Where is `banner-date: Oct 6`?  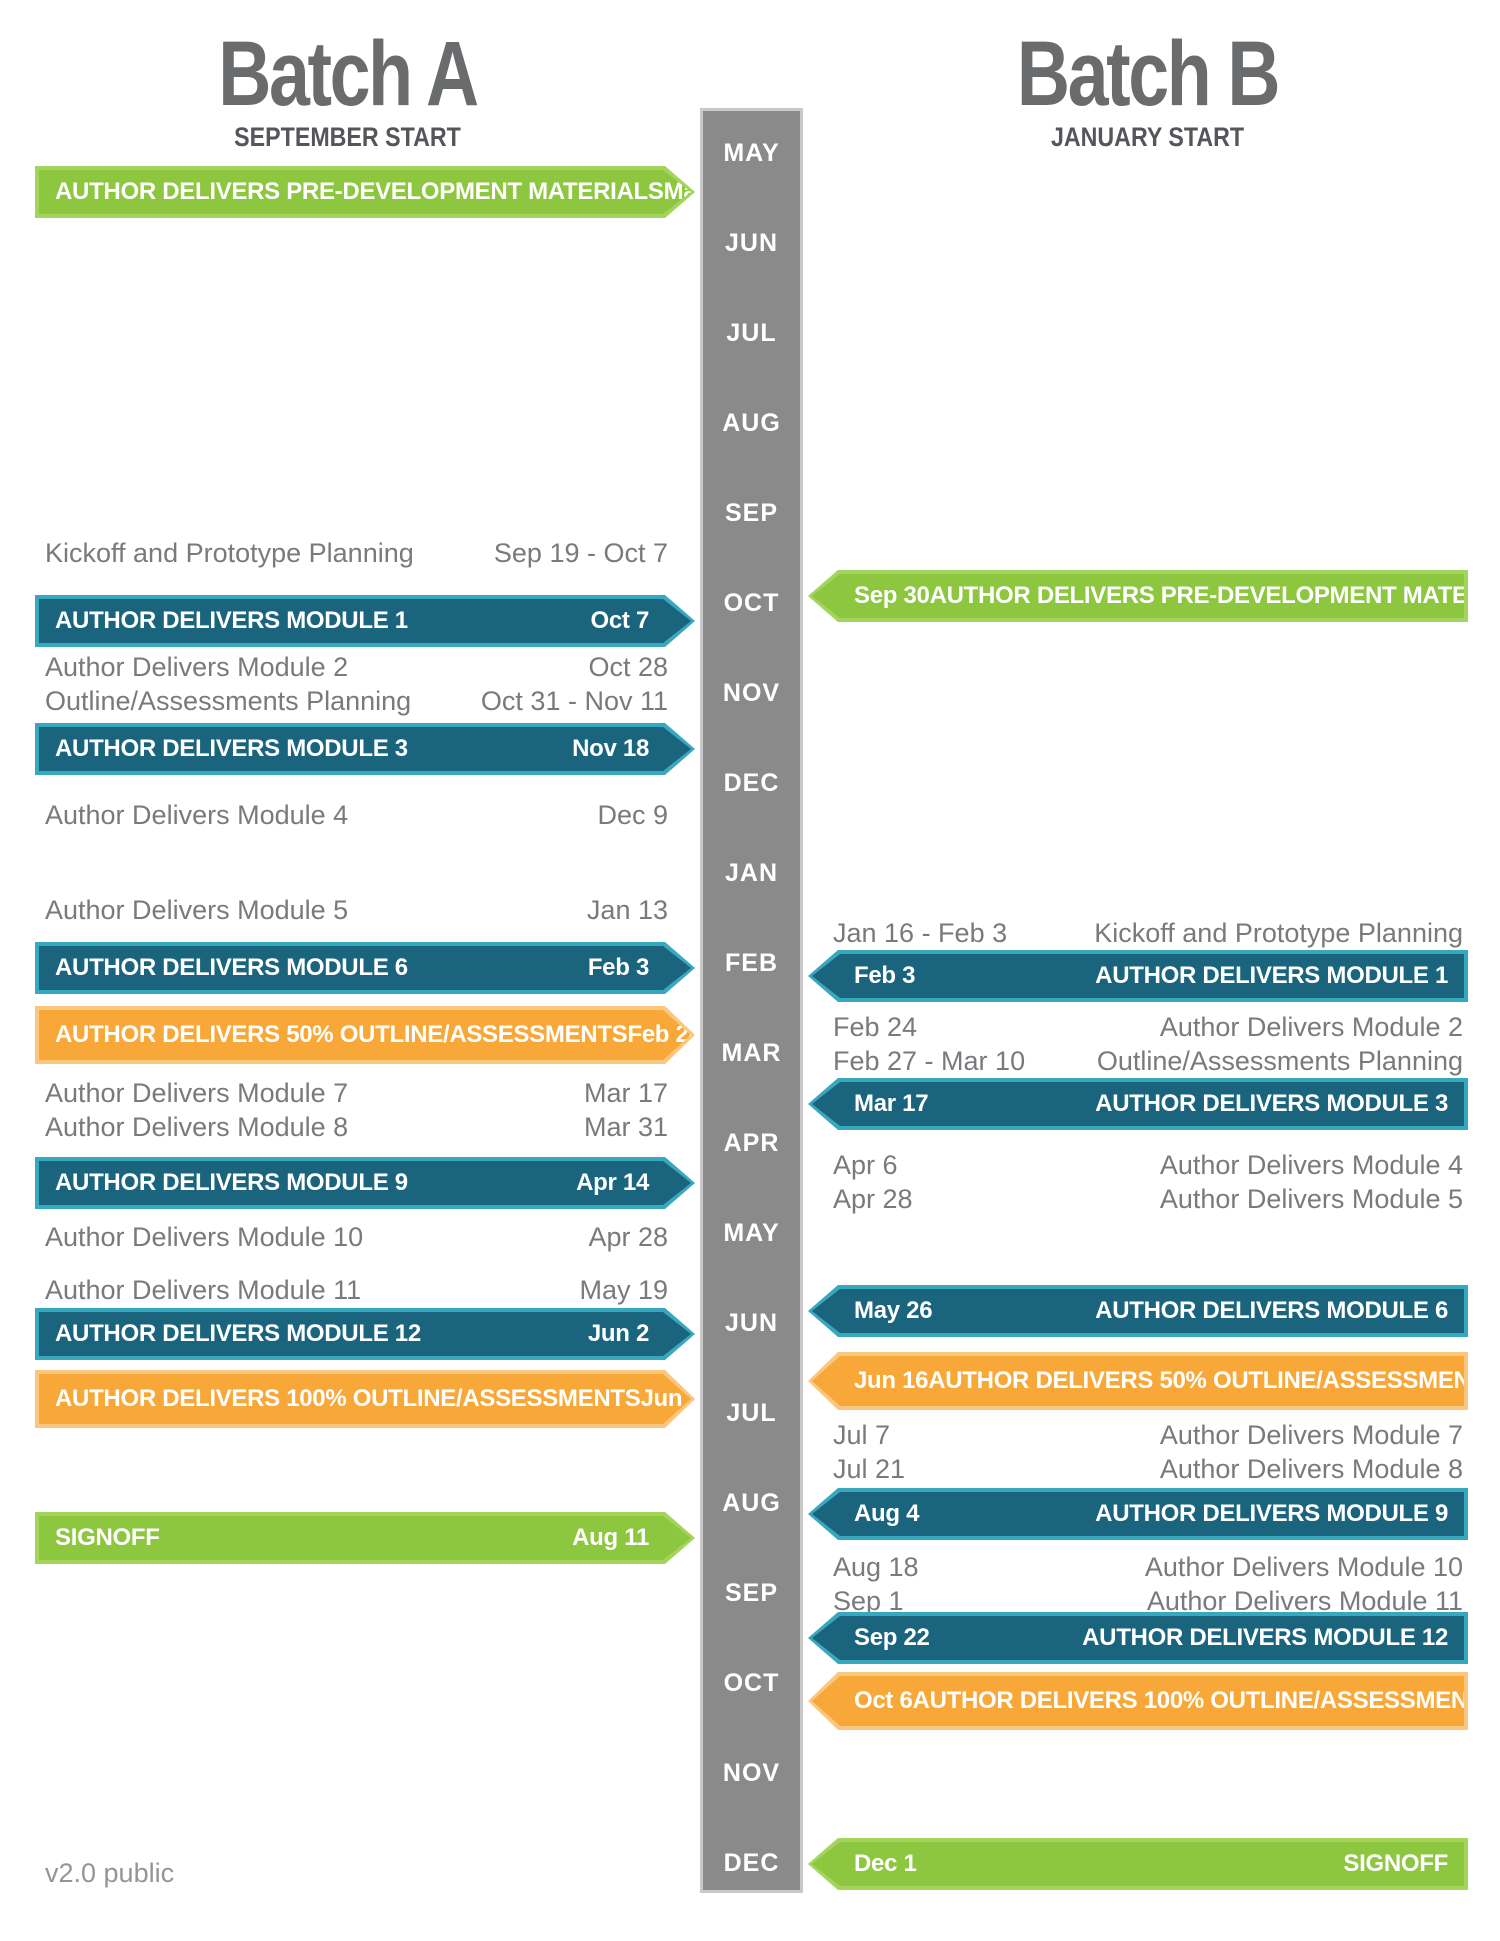 banner-date: Oct 6 is located at coordinates (883, 1700).